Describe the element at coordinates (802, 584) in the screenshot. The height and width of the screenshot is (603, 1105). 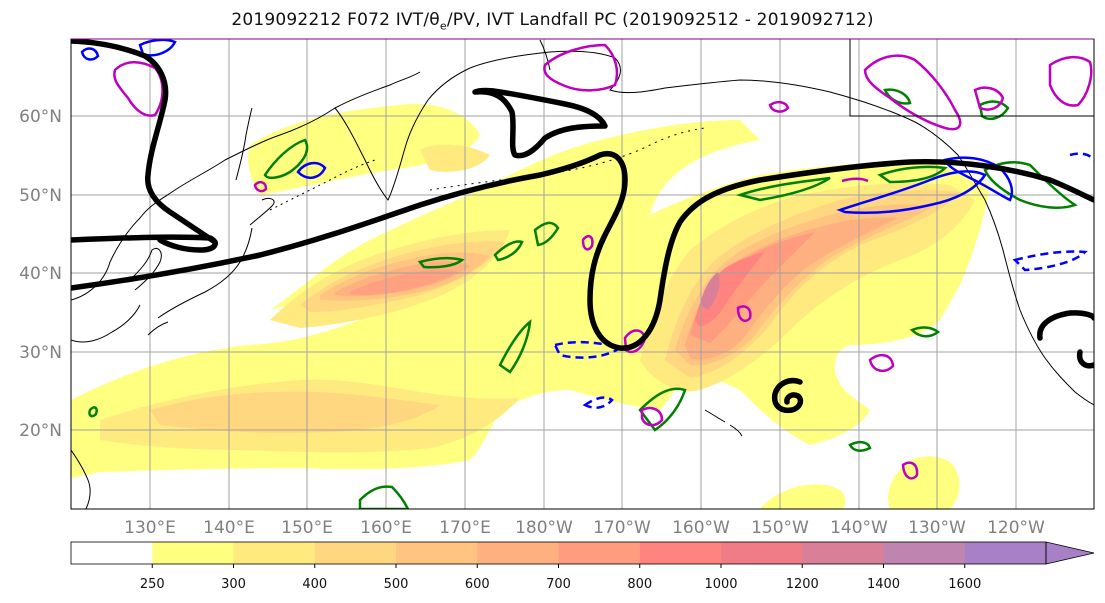
I see `colorbar-tick-label: 1200` at that location.